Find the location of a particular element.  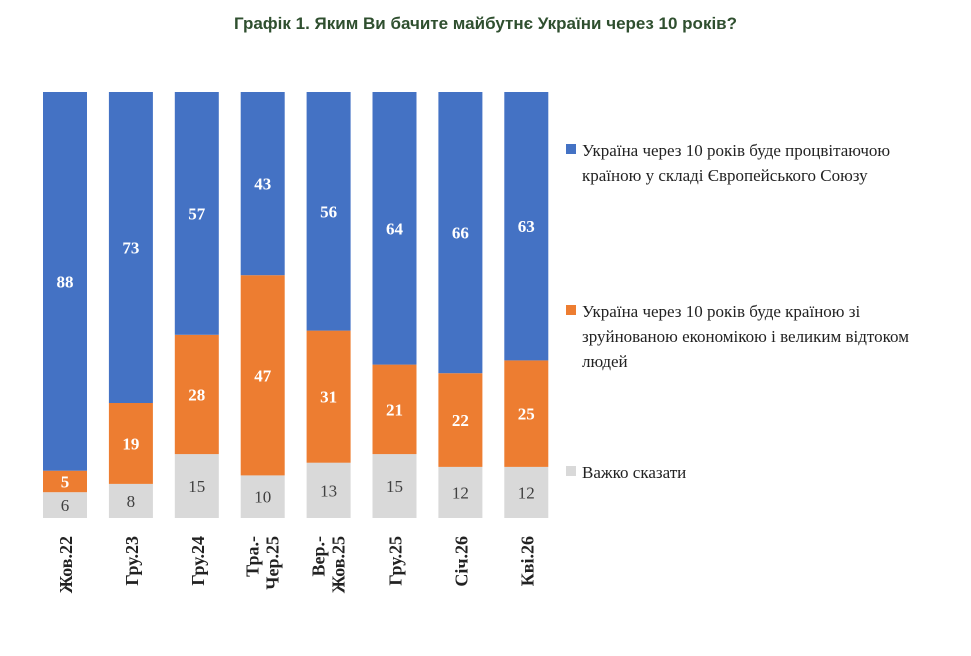

data-label-ruined: 28 is located at coordinates (196, 395).